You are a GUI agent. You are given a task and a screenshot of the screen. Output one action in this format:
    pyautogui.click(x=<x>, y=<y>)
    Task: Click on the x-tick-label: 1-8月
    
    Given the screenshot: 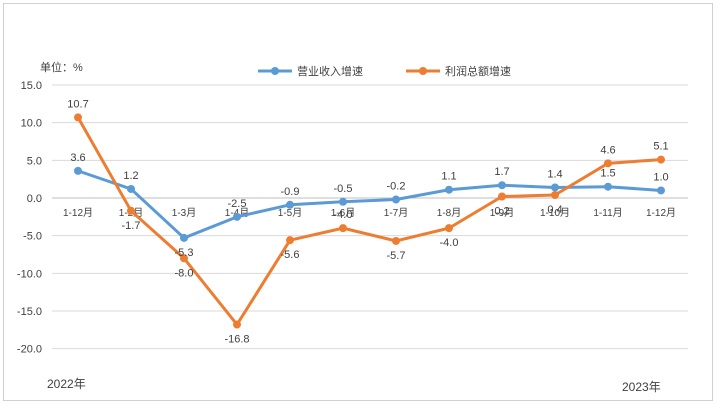 What is the action you would take?
    pyautogui.click(x=449, y=213)
    